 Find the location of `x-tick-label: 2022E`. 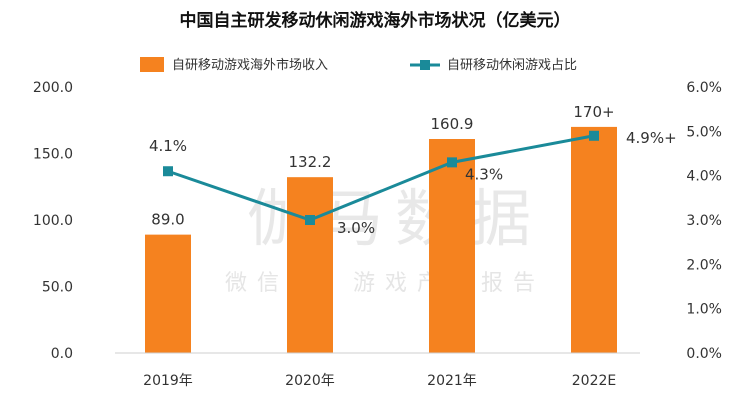

x-tick-label: 2022E is located at coordinates (594, 381).